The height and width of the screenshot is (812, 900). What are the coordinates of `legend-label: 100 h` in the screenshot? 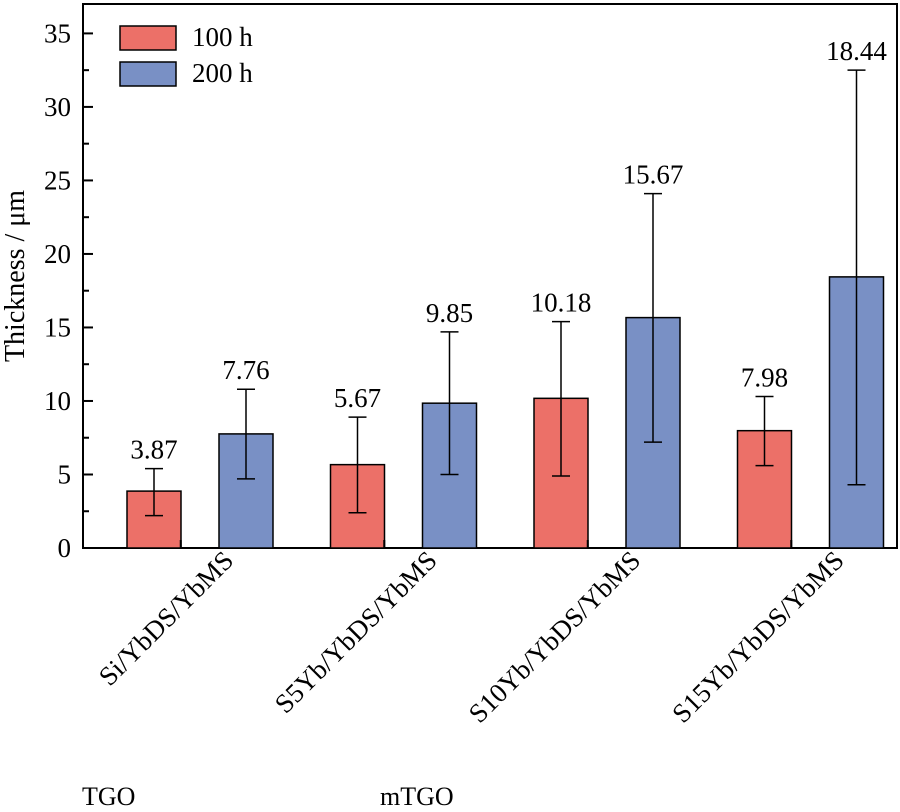 It's located at (222, 37).